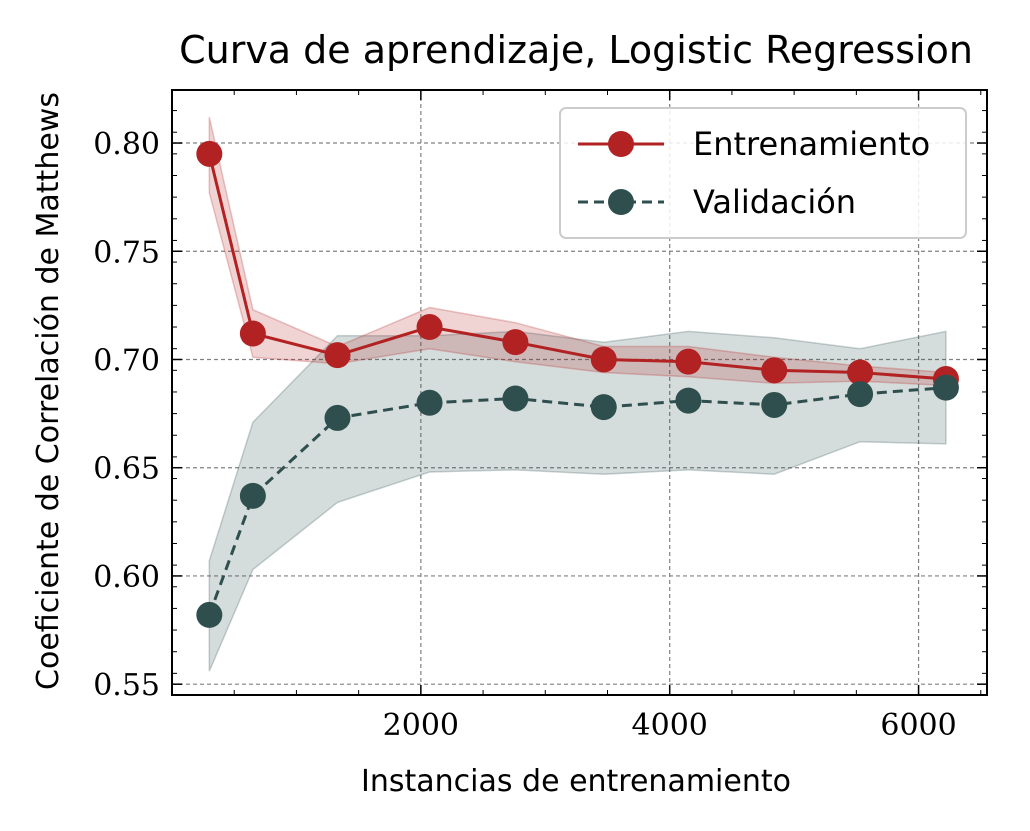 This screenshot has width=1030, height=831. Describe the element at coordinates (811, 144) in the screenshot. I see `legend-label-training: Entrenamiento` at that location.